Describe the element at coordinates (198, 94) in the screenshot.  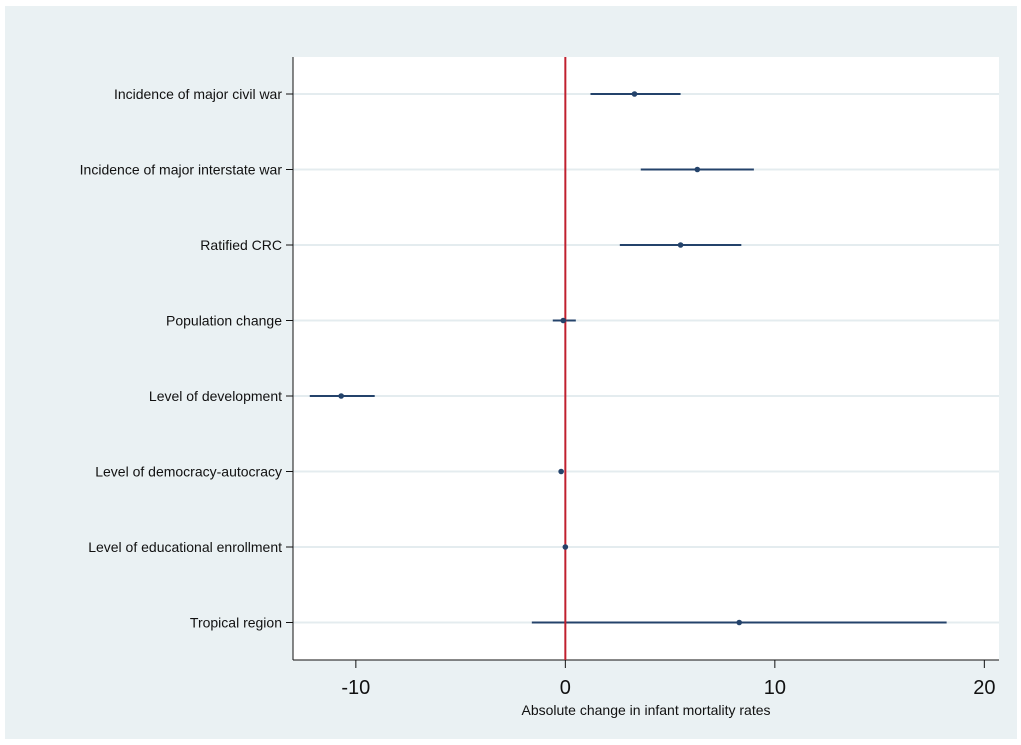
I see `y-tick-label: Incidence of major civil war` at that location.